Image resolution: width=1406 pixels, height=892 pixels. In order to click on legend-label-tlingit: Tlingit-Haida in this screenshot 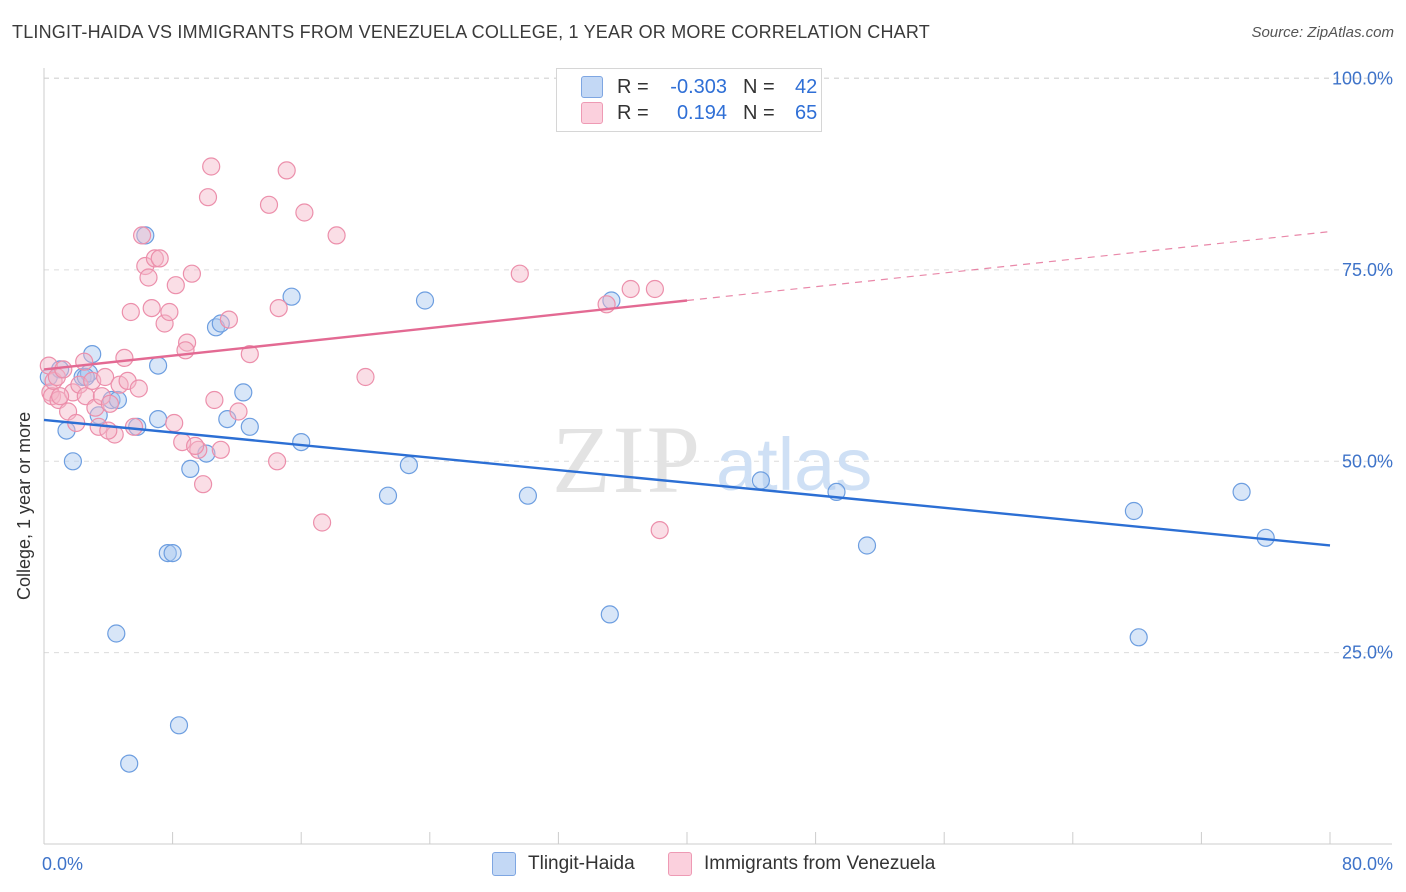, I will do `click(581, 863)`.